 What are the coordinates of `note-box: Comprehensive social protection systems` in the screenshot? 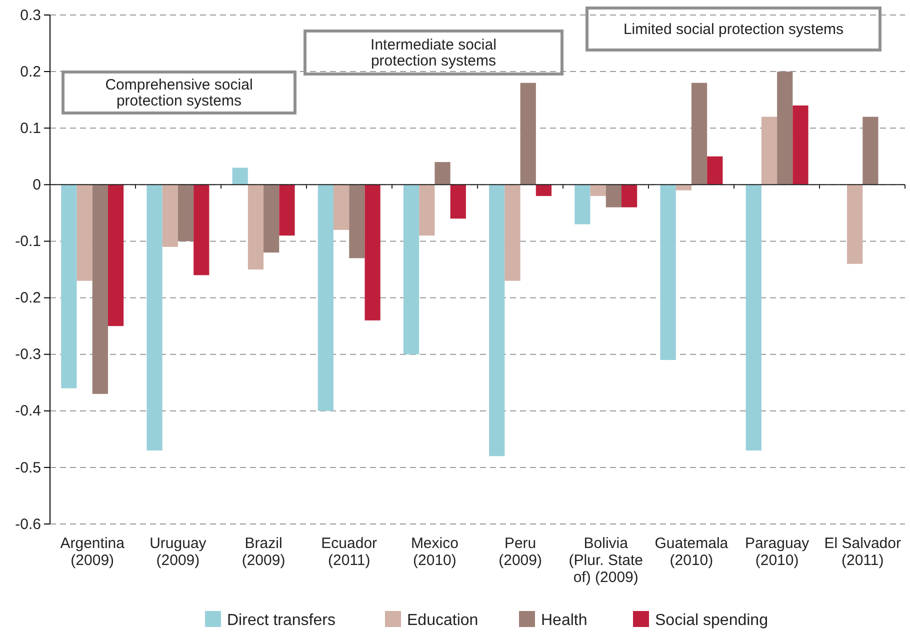 It's located at (179, 92).